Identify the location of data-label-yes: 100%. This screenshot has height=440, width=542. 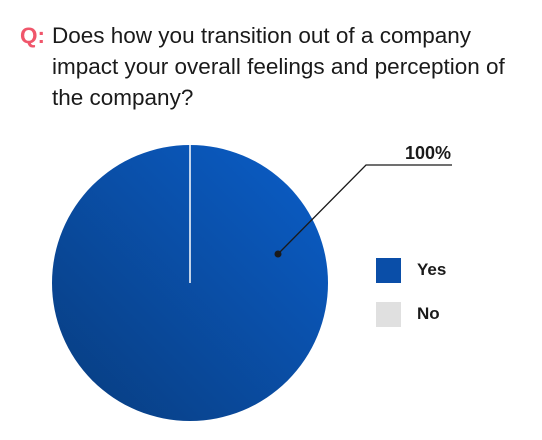
(428, 153).